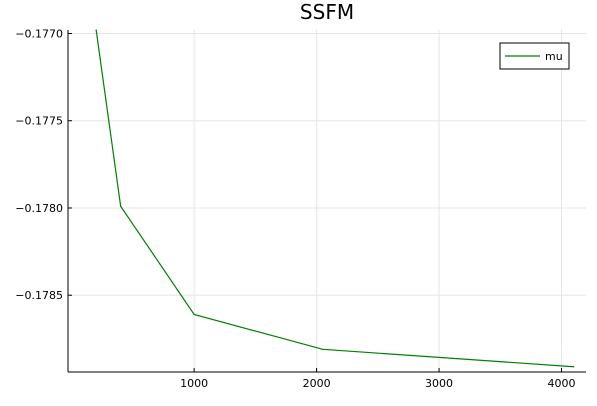 This screenshot has height=406, width=597. What do you see at coordinates (534, 56) in the screenshot?
I see `legend: mu` at bounding box center [534, 56].